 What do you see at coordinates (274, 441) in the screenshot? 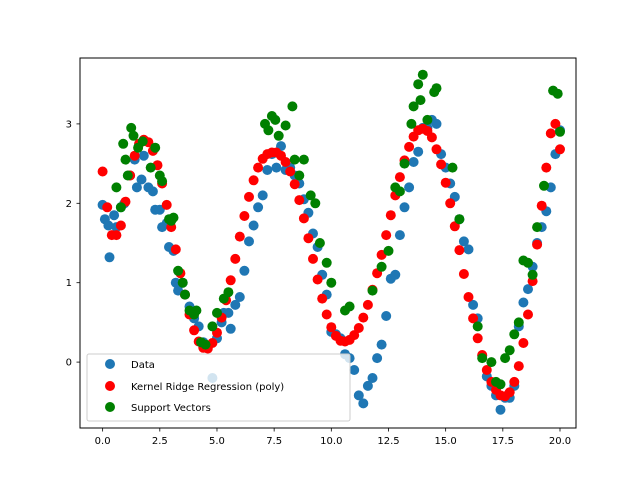
I see `x-tick-label-3: 7.5` at bounding box center [274, 441].